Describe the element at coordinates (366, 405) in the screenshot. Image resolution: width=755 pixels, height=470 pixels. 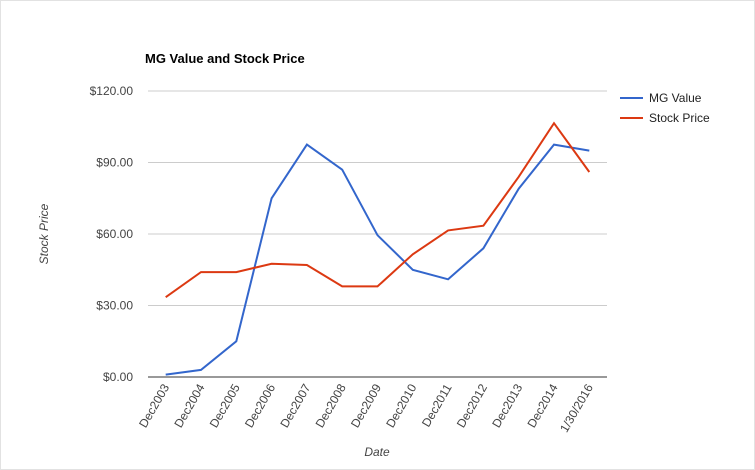
I see `x-tick-label: Dec2009` at that location.